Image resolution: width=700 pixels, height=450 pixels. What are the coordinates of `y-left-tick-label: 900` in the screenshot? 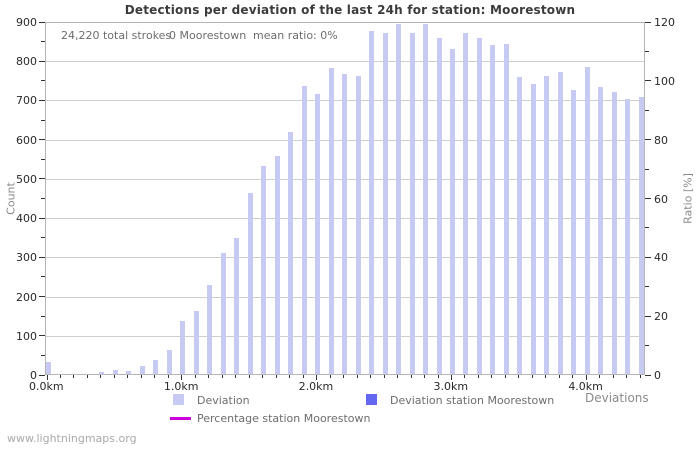 It's located at (26, 22).